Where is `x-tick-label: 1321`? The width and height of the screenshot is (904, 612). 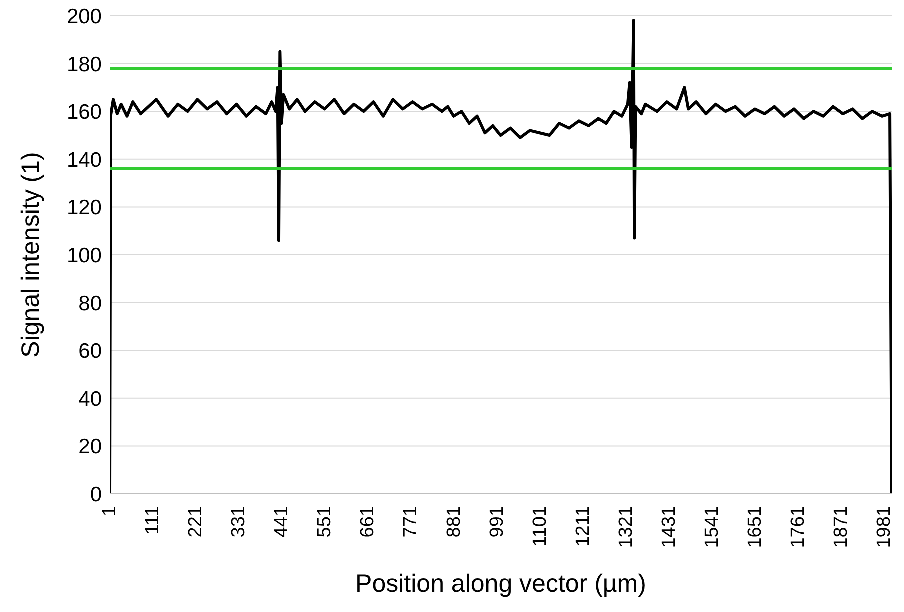 x-tick-label: 1321 is located at coordinates (626, 527).